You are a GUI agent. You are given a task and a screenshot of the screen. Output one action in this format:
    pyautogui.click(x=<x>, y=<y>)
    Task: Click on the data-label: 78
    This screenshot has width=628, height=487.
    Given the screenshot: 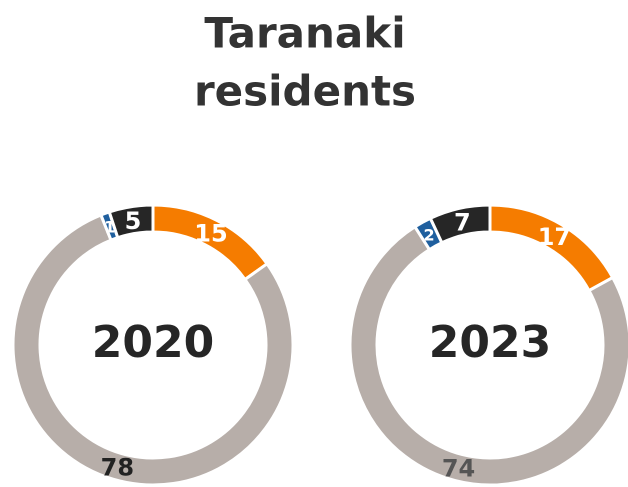 What is the action you would take?
    pyautogui.click(x=117, y=467)
    